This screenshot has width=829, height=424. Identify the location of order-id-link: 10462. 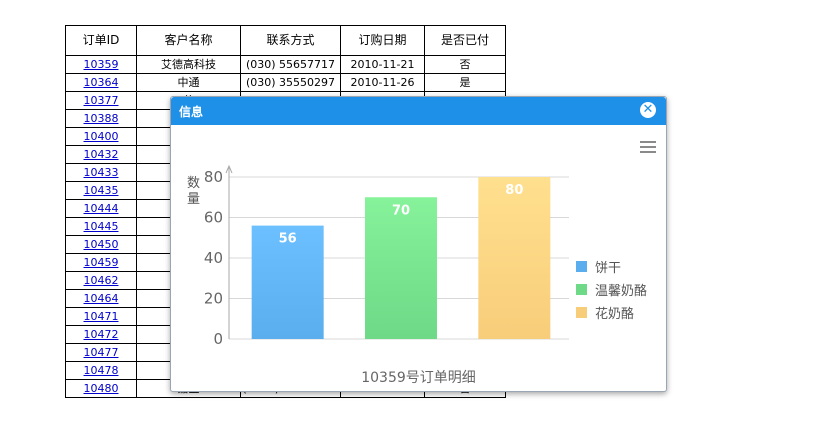
(101, 280).